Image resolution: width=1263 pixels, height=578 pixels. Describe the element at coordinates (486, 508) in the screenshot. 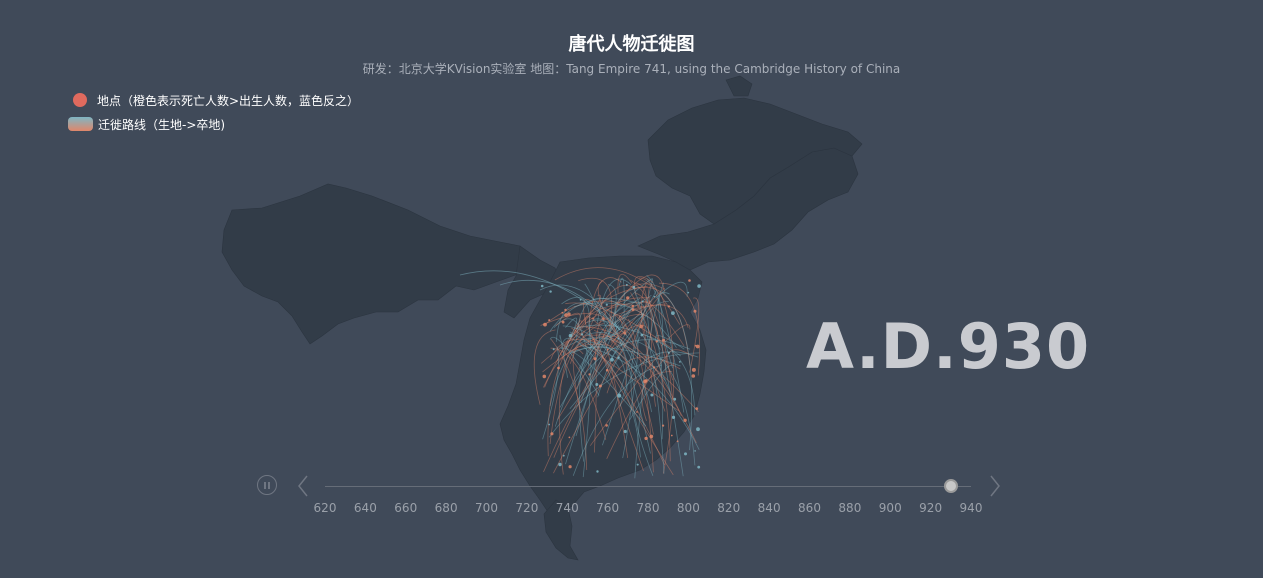

I see `timeline-tick-label: 700` at that location.